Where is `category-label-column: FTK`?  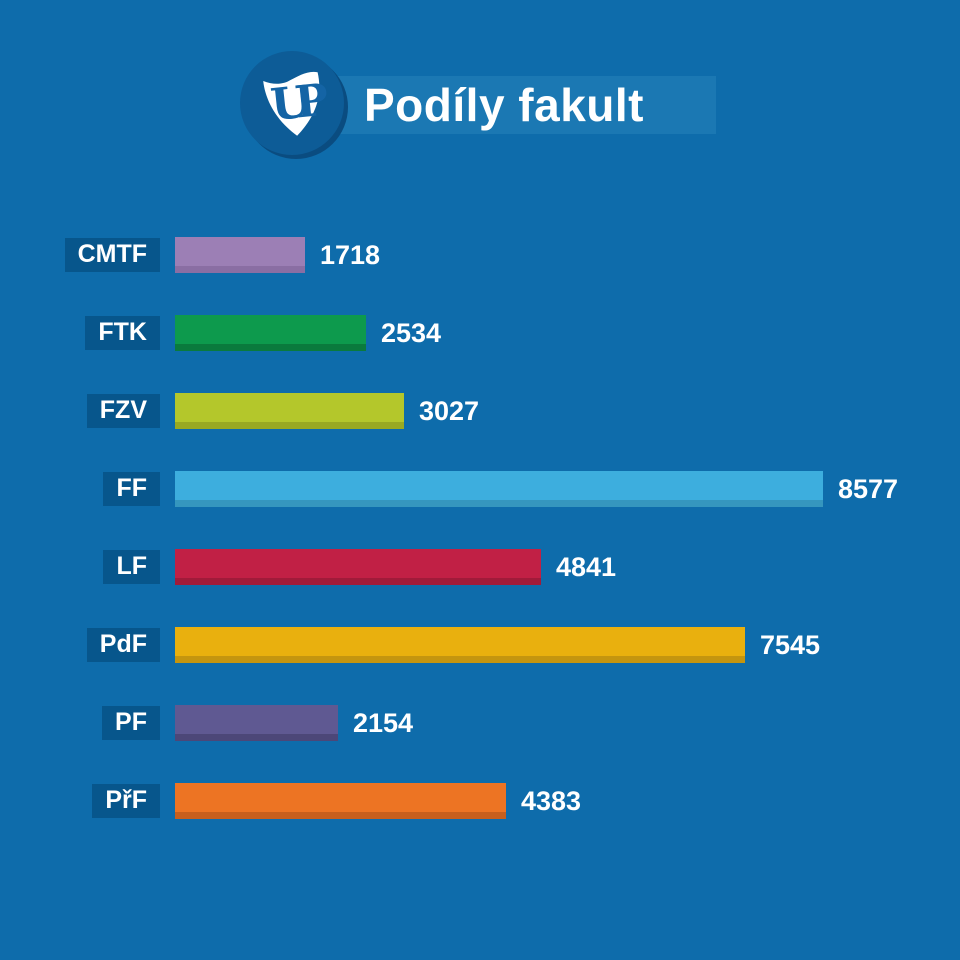 category-label-column: FTK is located at coordinates (80, 333).